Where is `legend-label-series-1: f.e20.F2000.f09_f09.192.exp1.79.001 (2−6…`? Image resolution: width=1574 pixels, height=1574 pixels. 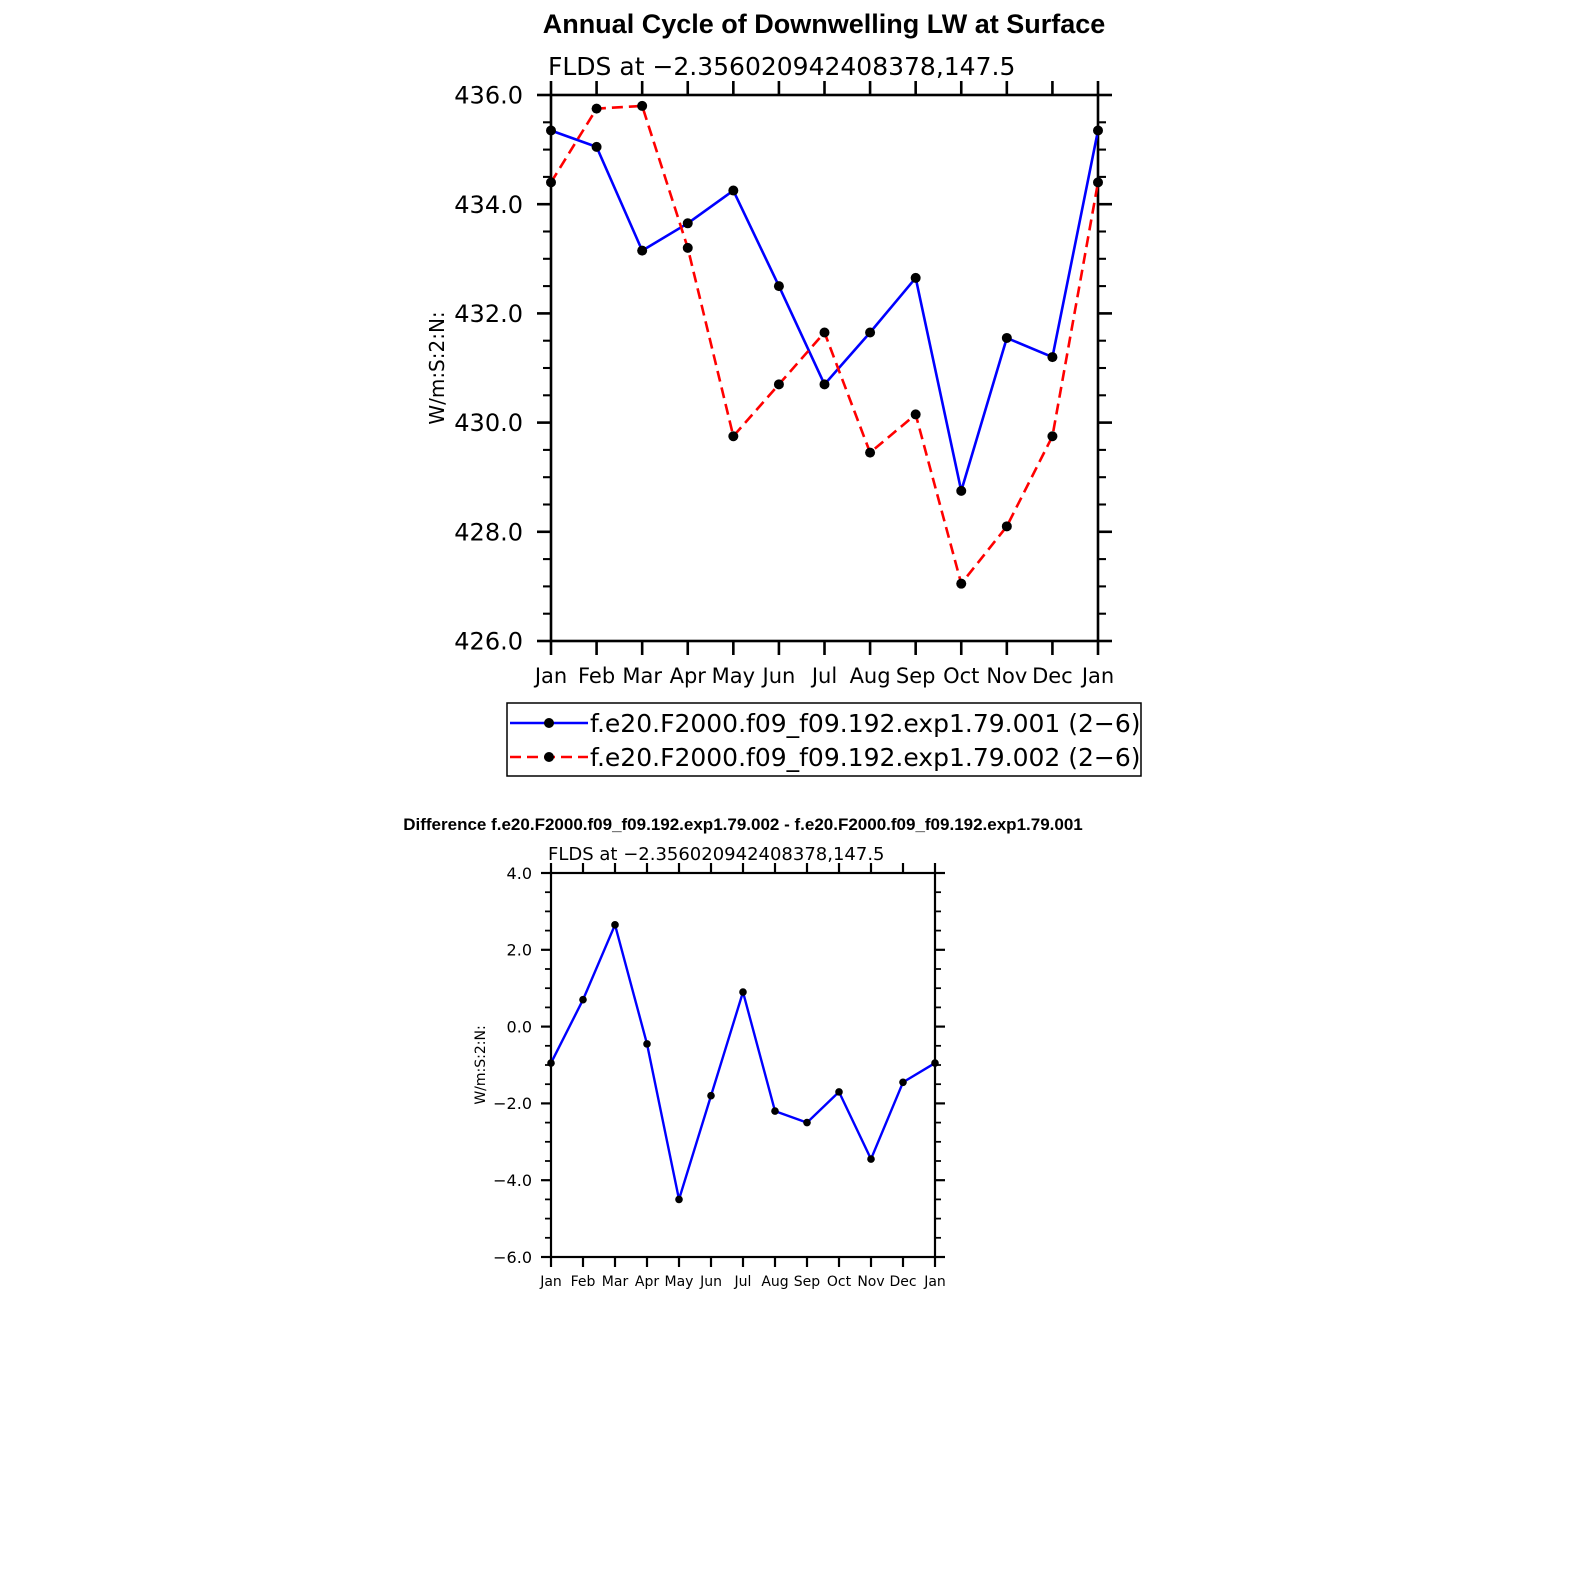 legend-label-series-1: f.e20.F2000.f09_f09.192.exp1.79.001 (2−6… is located at coordinates (865, 723).